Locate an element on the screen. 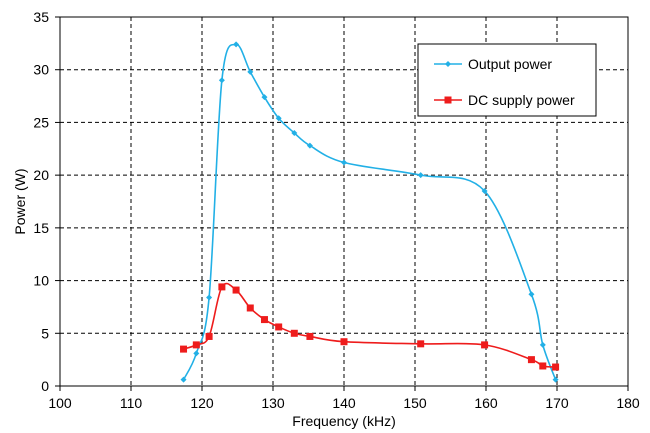  y-tick-label: 30 is located at coordinates (41, 70).